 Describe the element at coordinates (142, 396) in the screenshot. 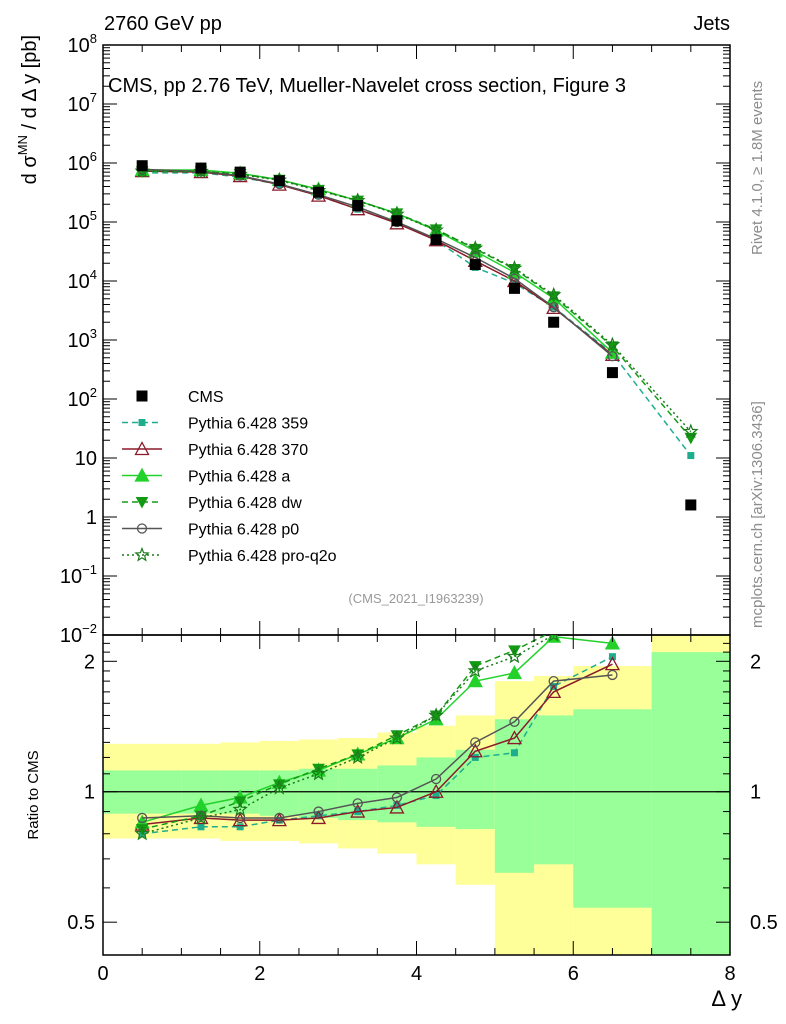

I see `legend-marker-cms` at that location.